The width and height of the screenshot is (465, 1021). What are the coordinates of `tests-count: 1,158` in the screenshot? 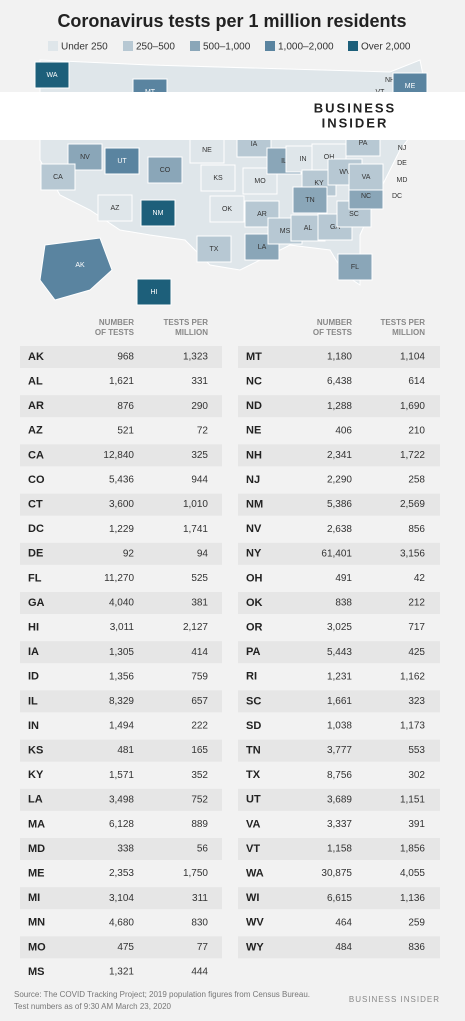 It's located at (339, 849).